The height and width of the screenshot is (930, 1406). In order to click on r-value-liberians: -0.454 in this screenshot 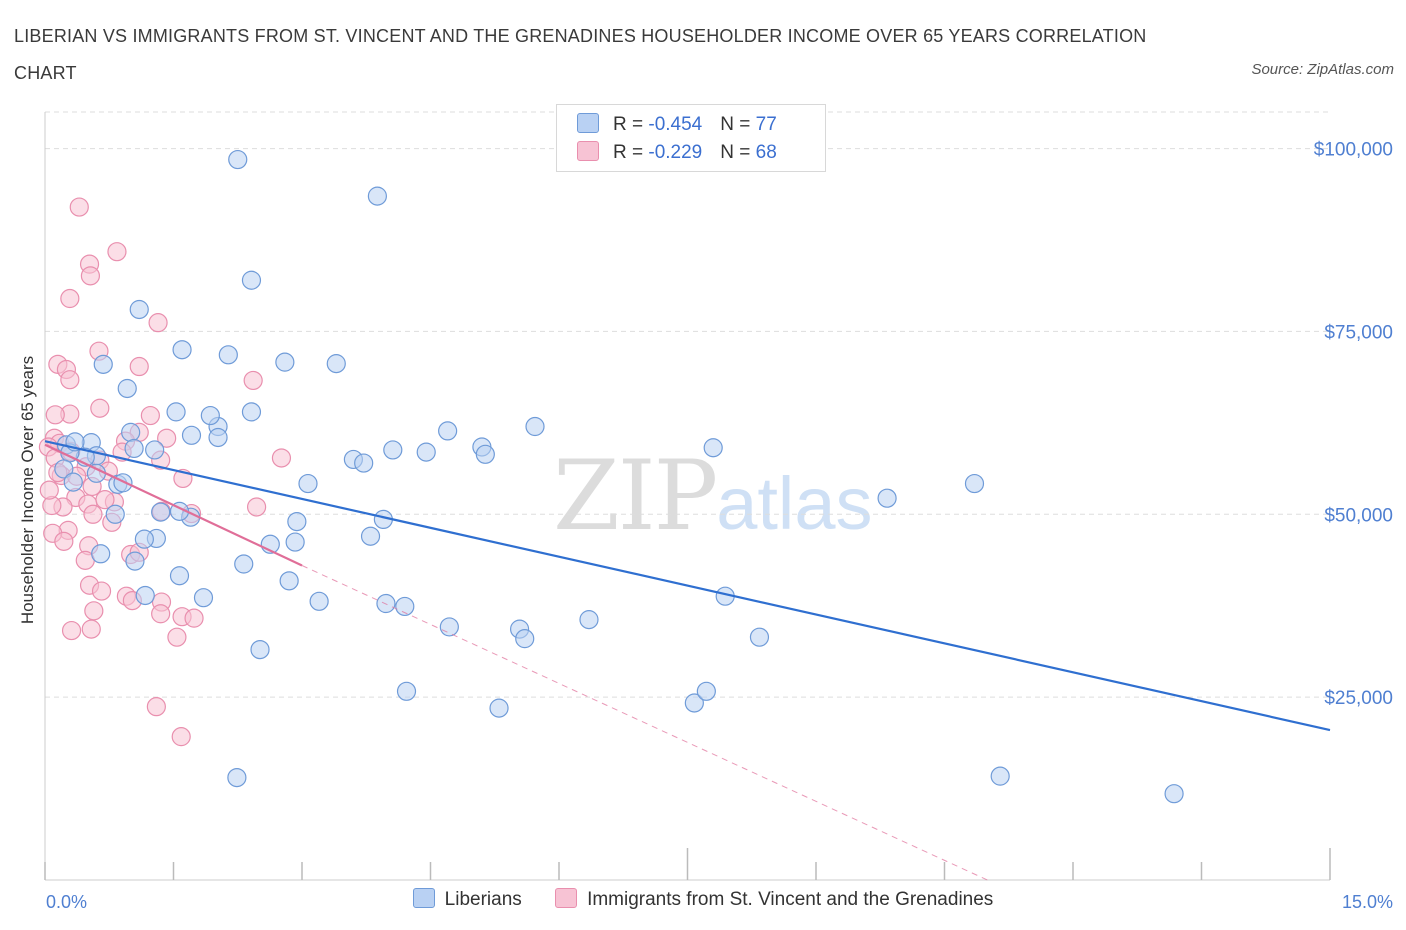, I will do `click(675, 124)`.